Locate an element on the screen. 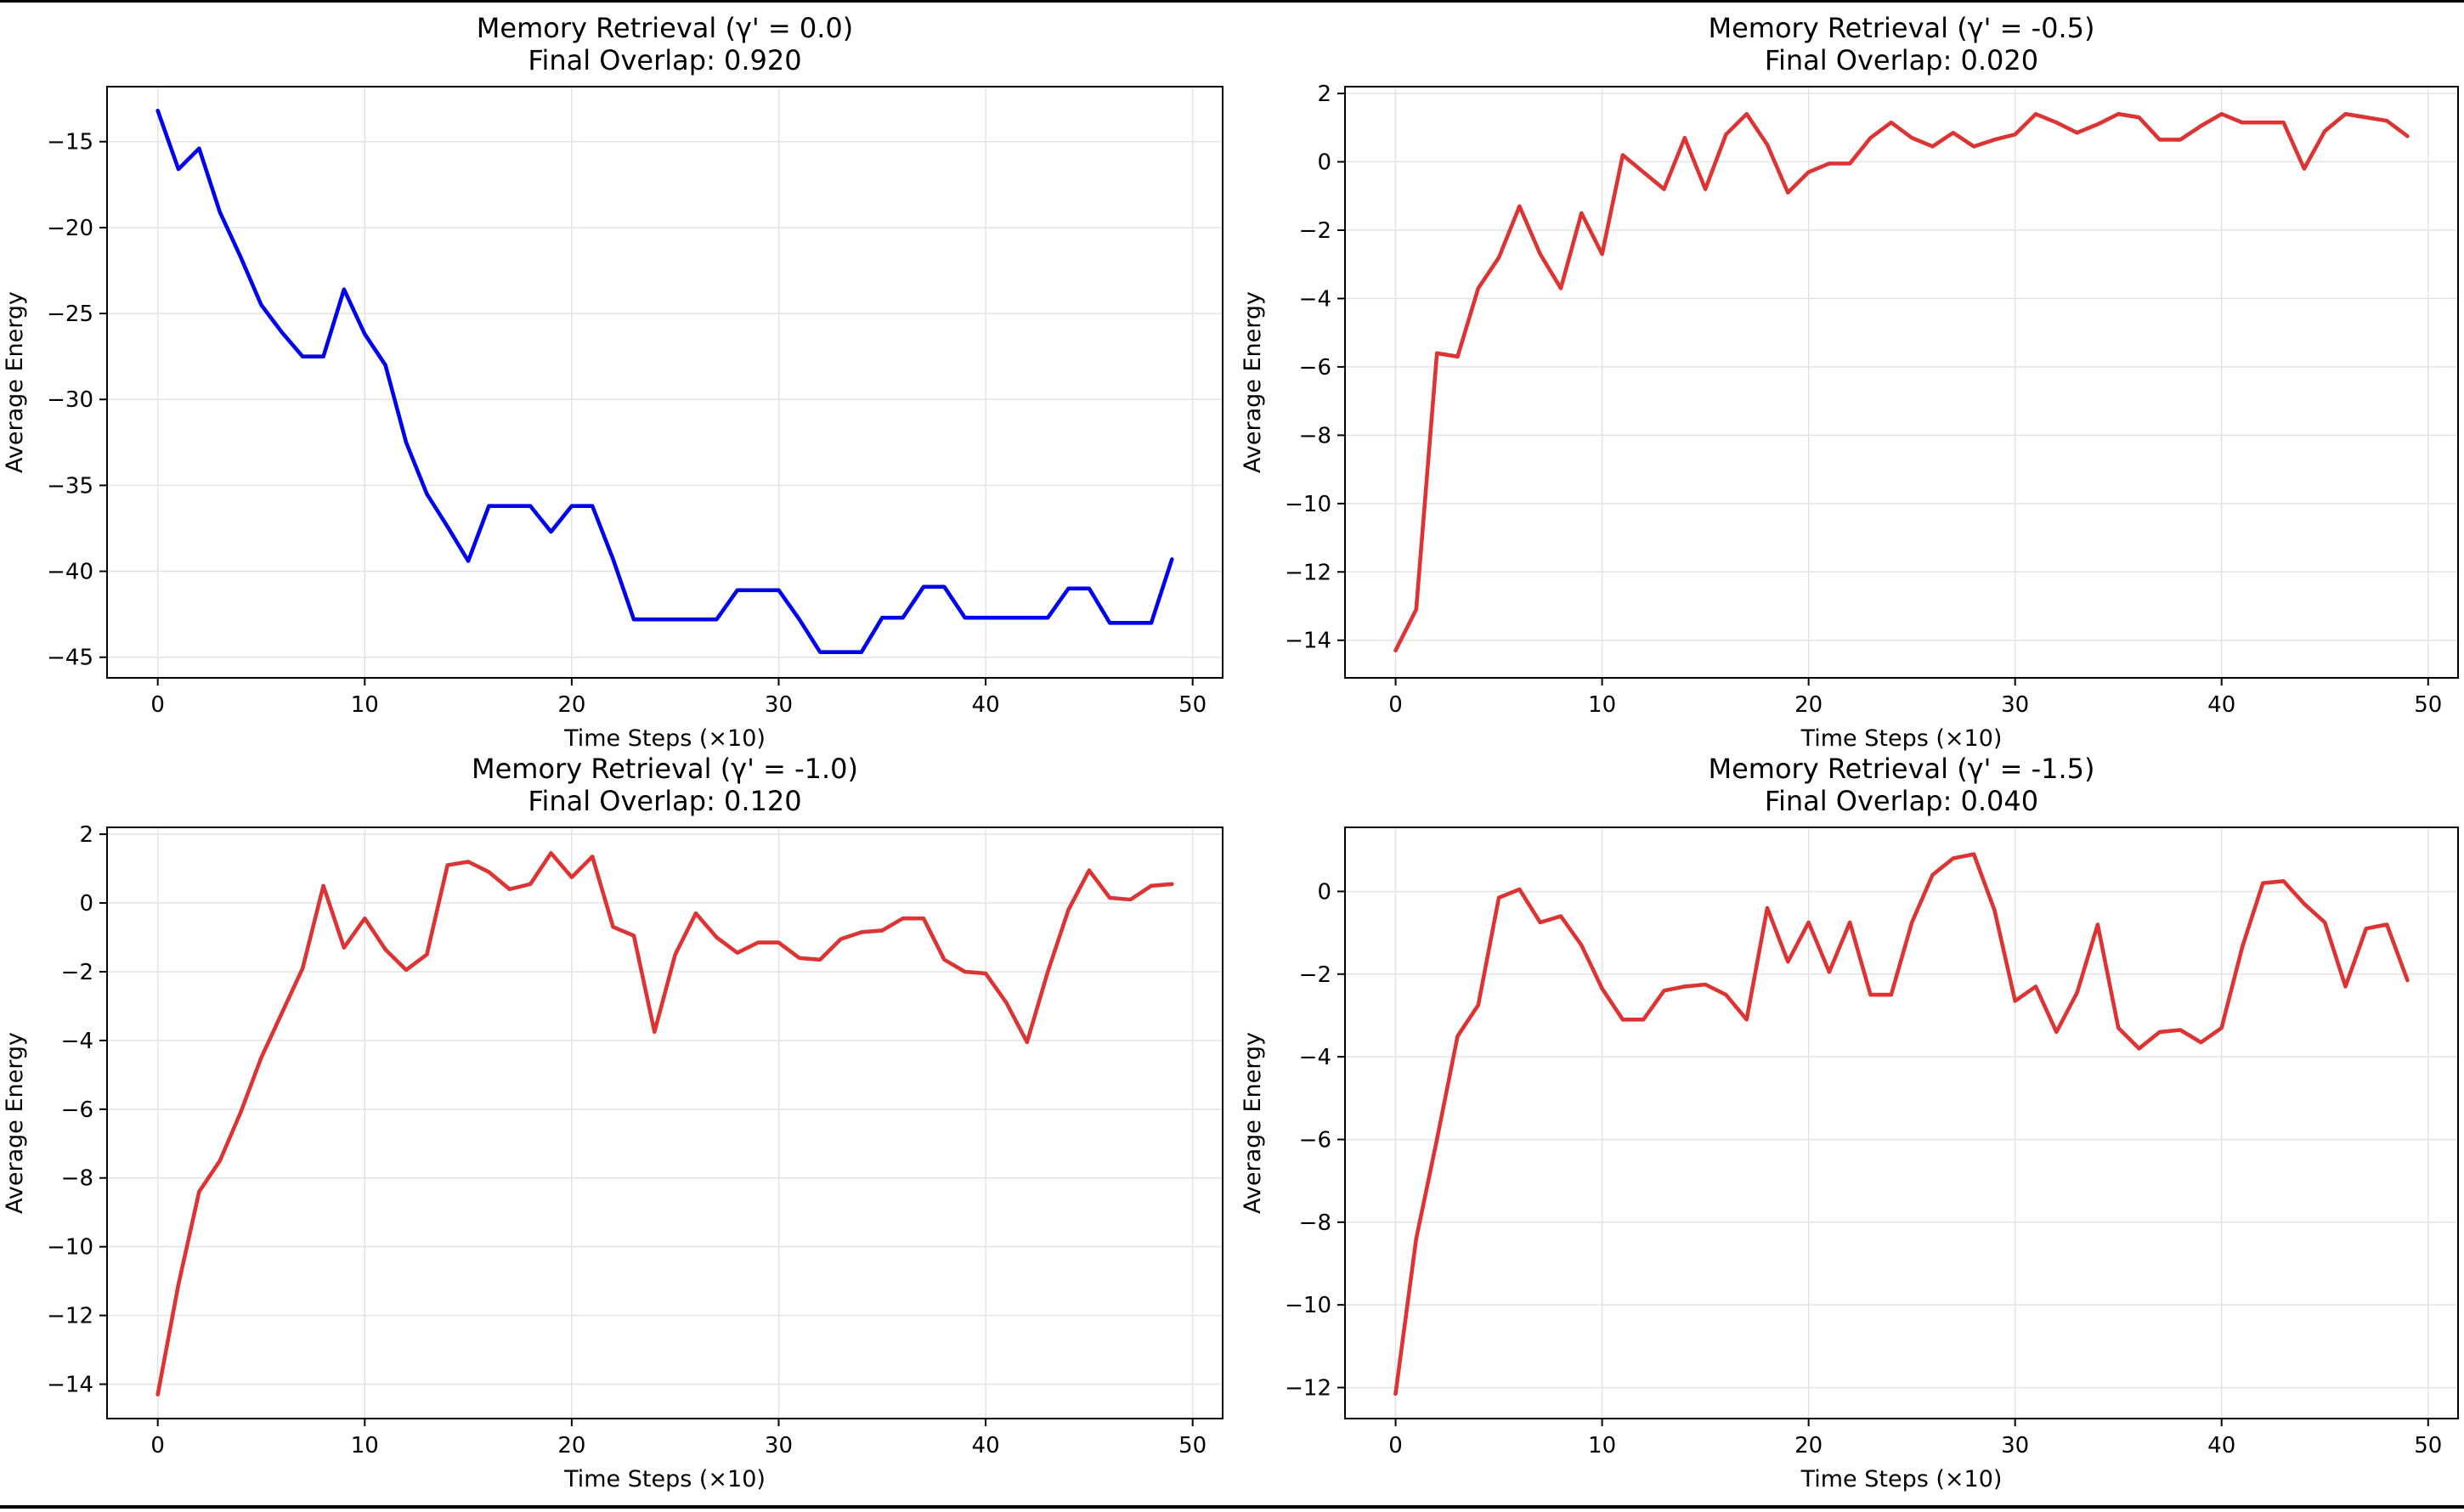 The height and width of the screenshot is (1512, 2464). y-tick-label: −35 is located at coordinates (70, 486).